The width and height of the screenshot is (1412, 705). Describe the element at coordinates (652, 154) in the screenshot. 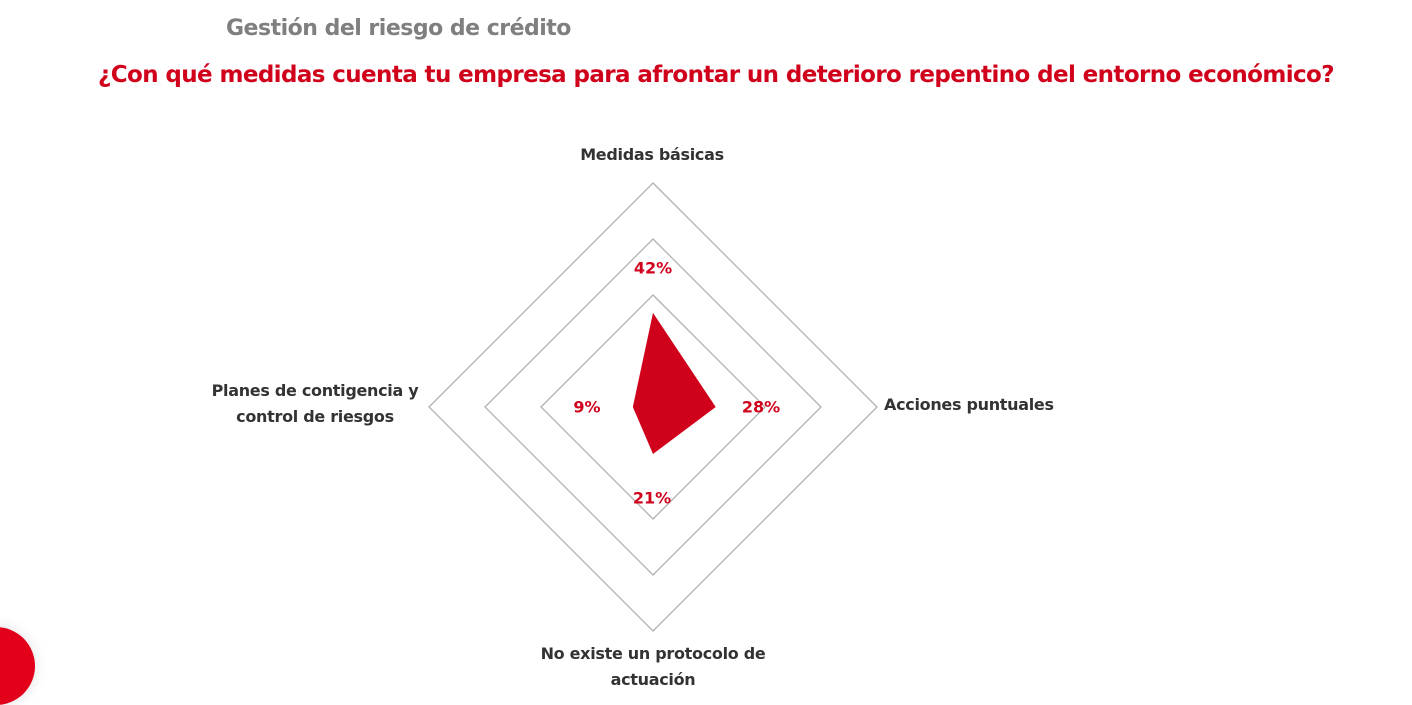

I see `axis-label-top: Medidas básicas` at that location.